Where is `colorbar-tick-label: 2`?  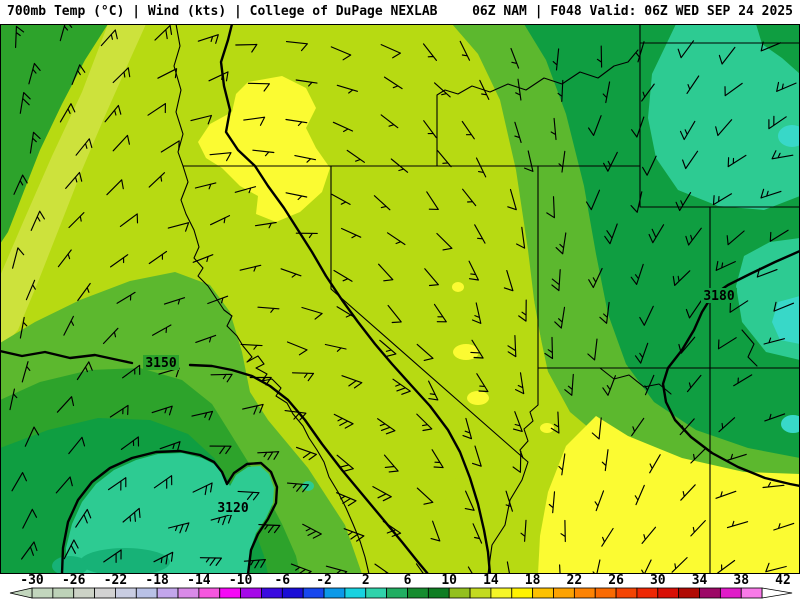
colorbar-tick-label: 2 is located at coordinates (366, 581).